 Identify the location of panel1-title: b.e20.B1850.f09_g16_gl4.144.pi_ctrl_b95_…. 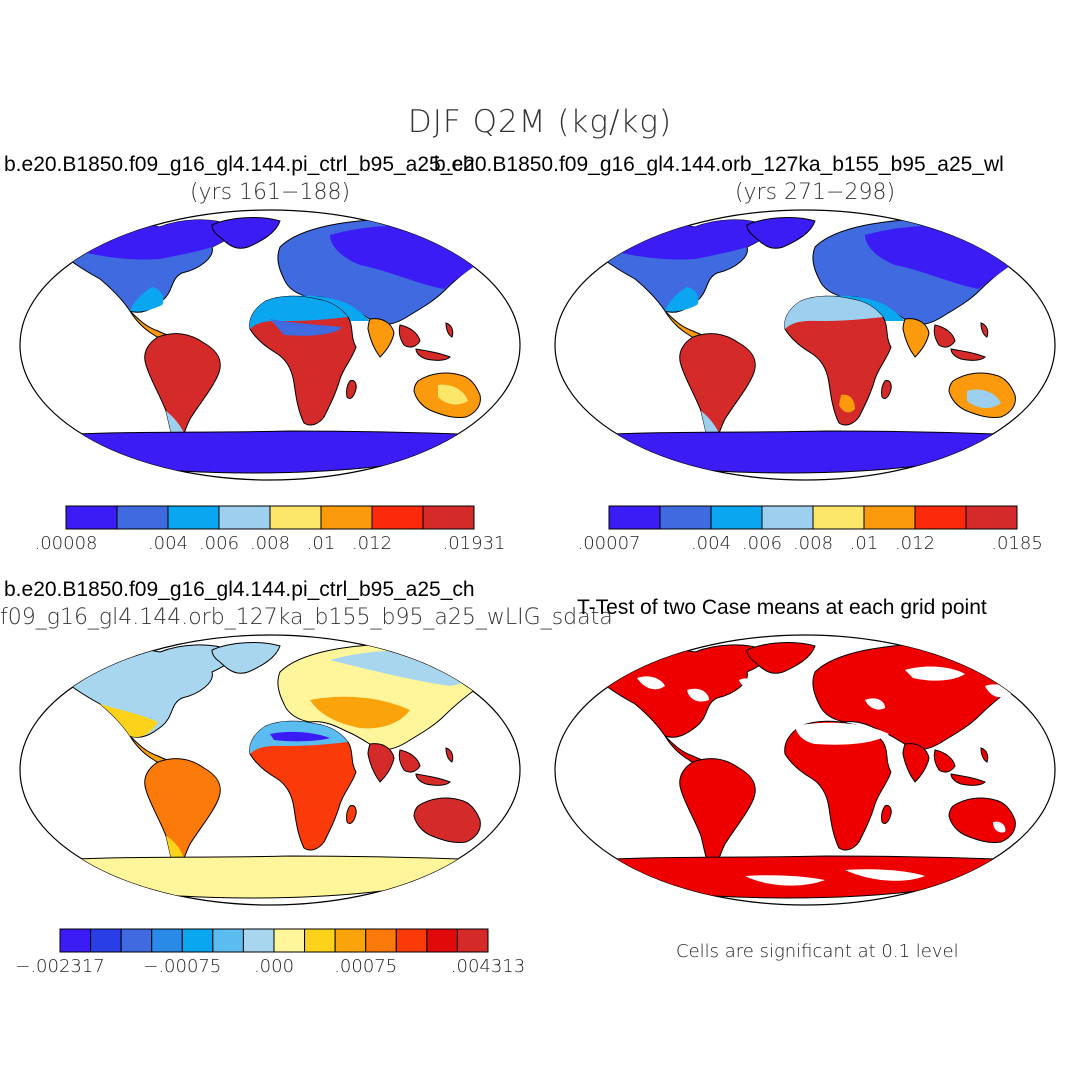
(239, 164).